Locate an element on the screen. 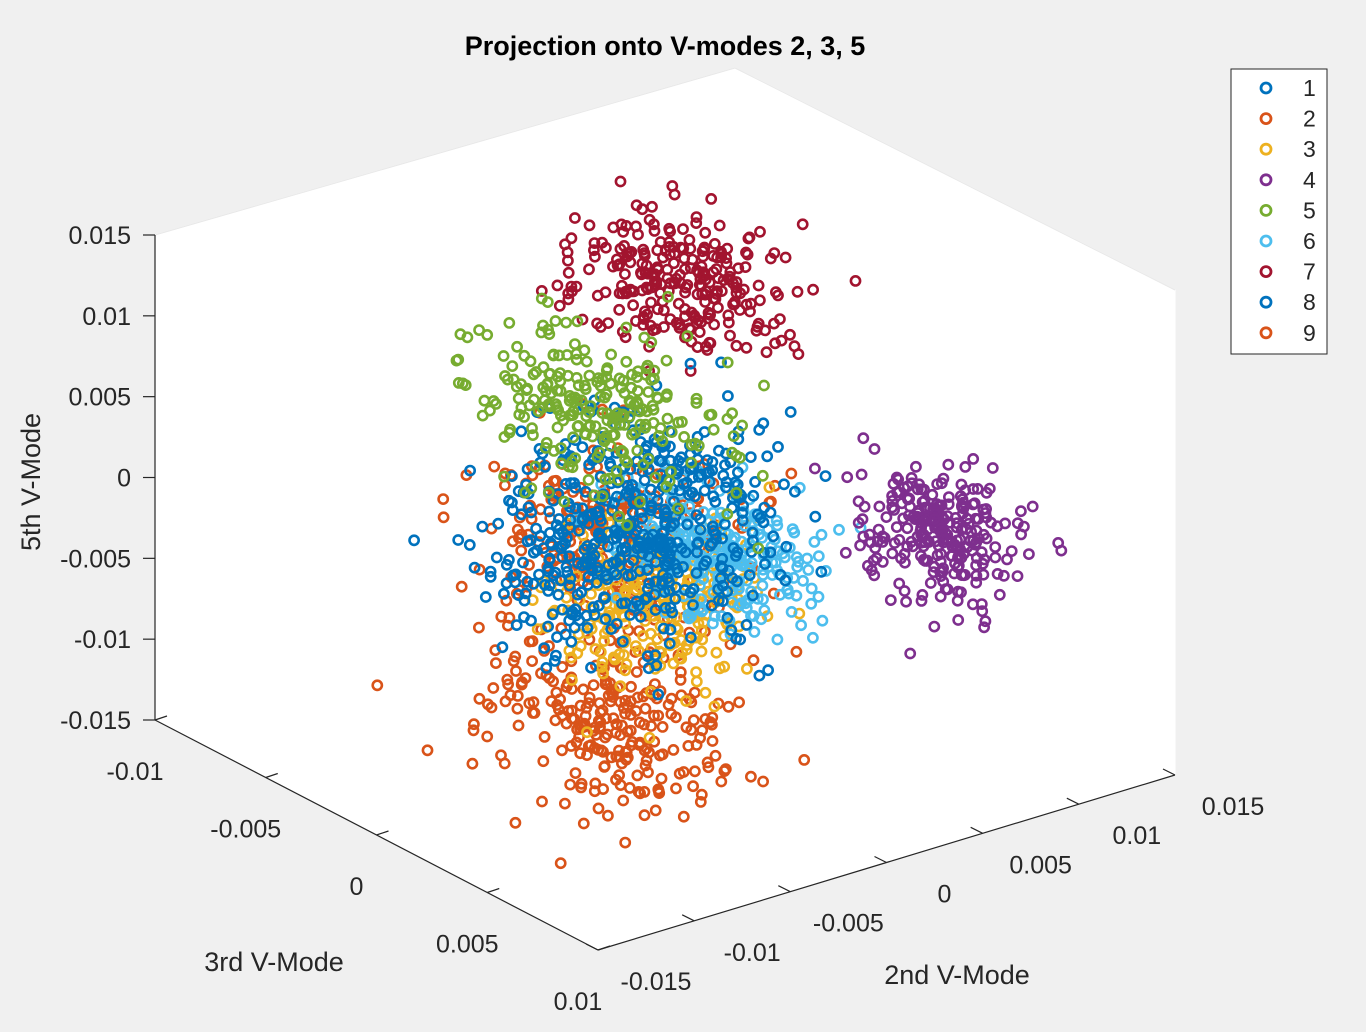  legend-item-6: 6 is located at coordinates (1287, 241).